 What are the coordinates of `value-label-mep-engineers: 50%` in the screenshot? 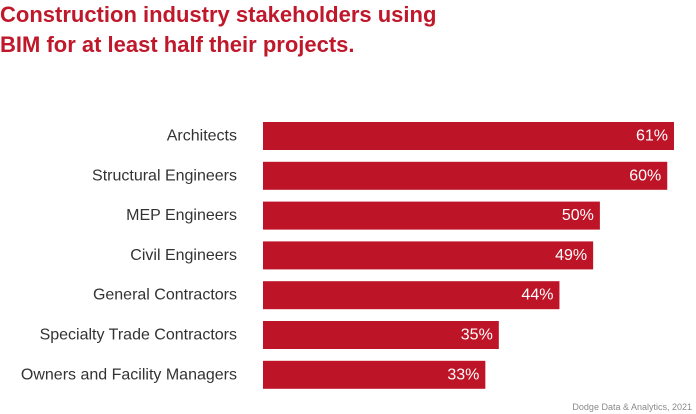 It's located at (578, 215).